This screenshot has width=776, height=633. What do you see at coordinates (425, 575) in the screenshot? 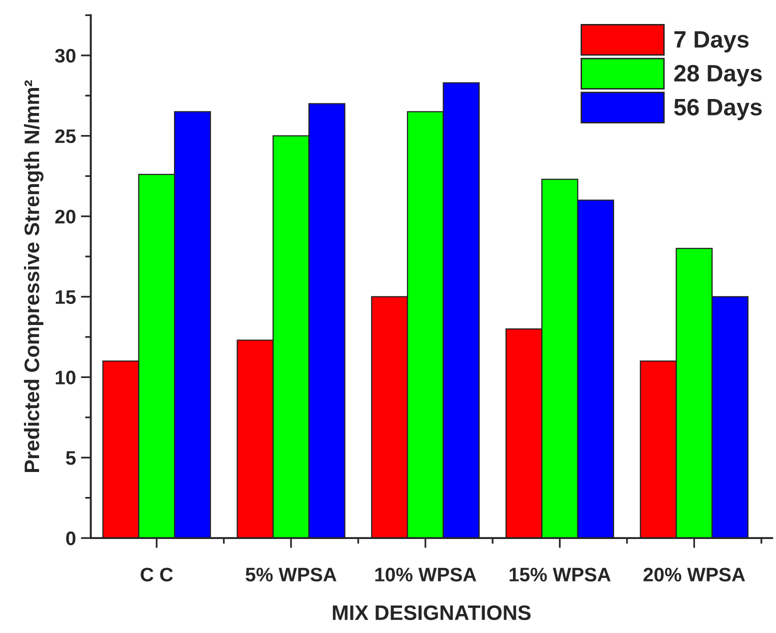
I see `x-tick-label: 10% WPSA` at bounding box center [425, 575].